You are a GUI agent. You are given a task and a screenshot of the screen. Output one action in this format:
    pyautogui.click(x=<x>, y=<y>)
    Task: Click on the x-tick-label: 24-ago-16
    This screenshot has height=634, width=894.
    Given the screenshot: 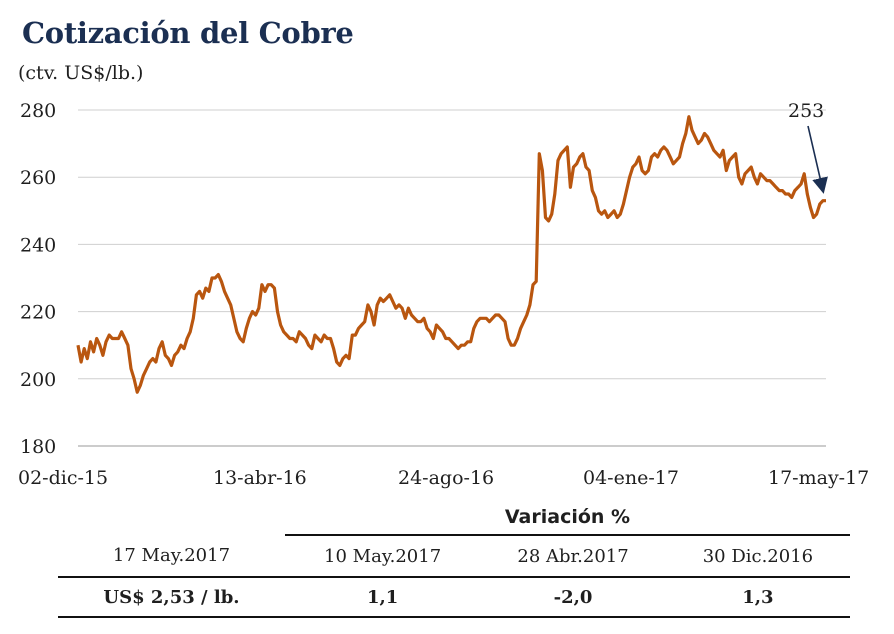 What is the action you would take?
    pyautogui.click(x=446, y=478)
    